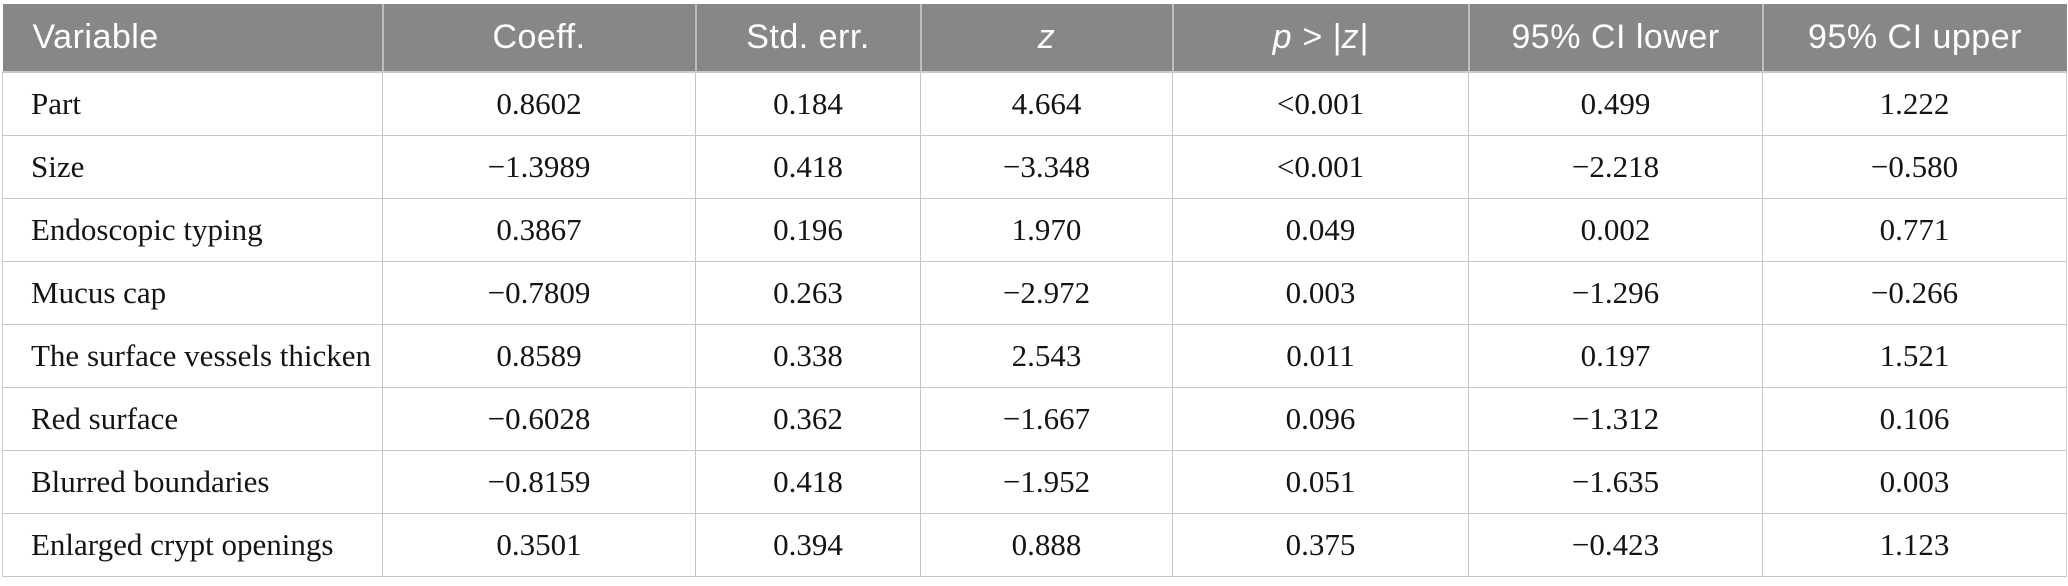 This screenshot has height=586, width=2068. What do you see at coordinates (1914, 545) in the screenshot?
I see `cell-ci-upper: 1.123` at bounding box center [1914, 545].